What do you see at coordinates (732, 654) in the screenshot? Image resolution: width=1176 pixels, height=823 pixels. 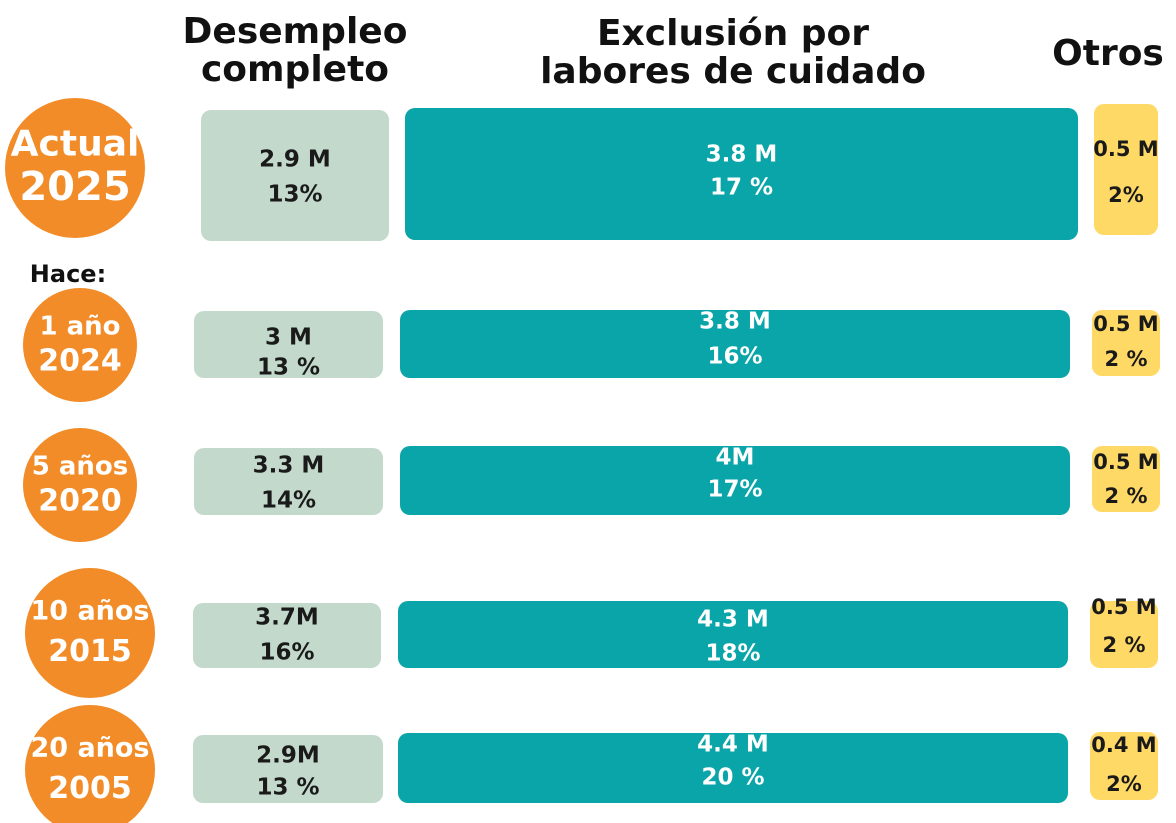 I see `value-percent: 18%` at bounding box center [732, 654].